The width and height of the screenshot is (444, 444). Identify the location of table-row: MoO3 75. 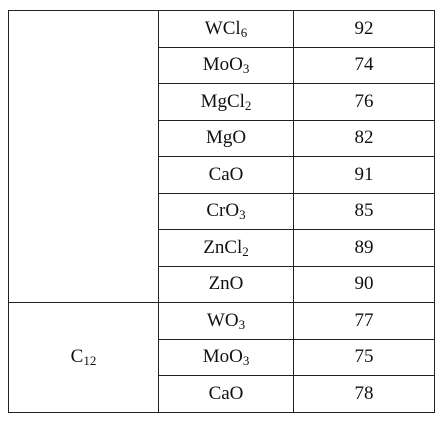
(222, 357).